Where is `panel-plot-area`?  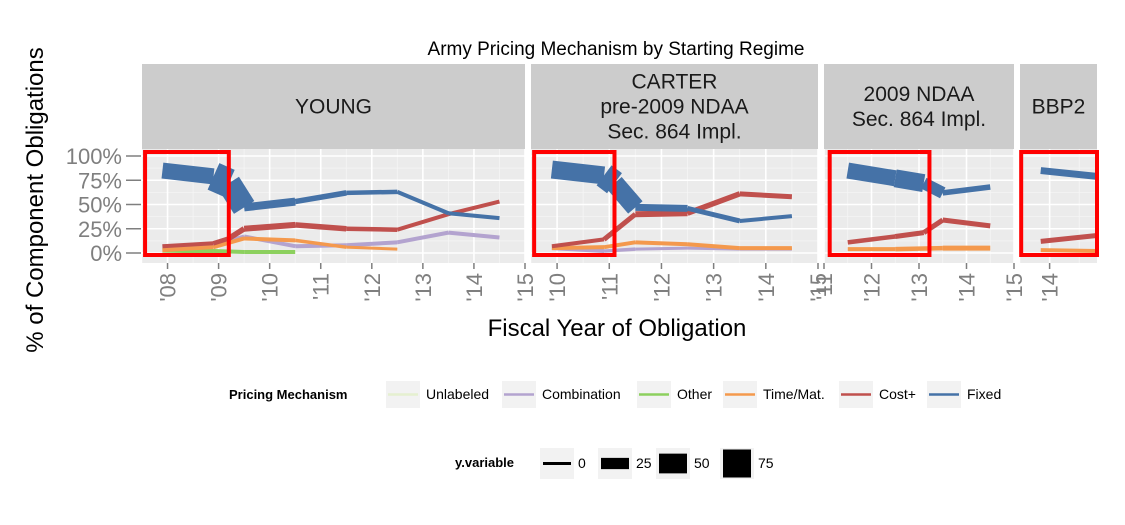
panel-plot-area is located at coordinates (674, 206).